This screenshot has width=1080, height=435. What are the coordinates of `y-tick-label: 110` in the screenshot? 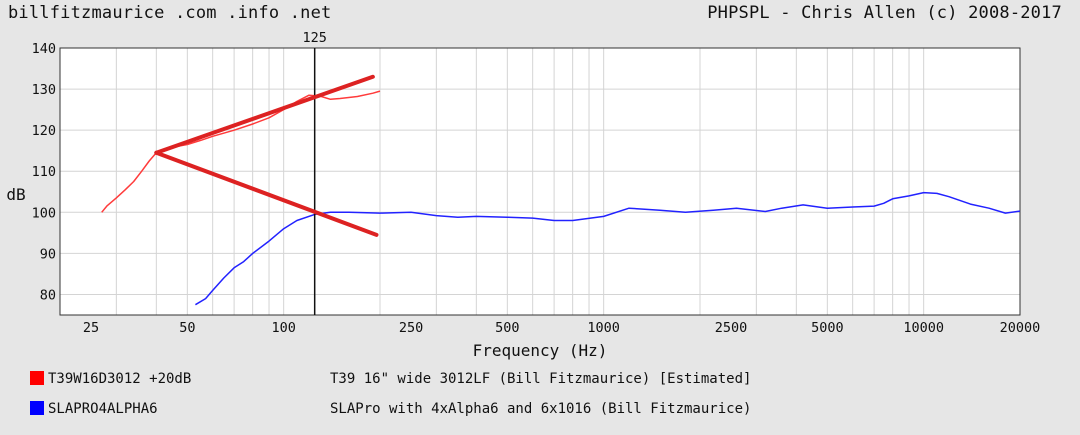 It's located at (44, 172).